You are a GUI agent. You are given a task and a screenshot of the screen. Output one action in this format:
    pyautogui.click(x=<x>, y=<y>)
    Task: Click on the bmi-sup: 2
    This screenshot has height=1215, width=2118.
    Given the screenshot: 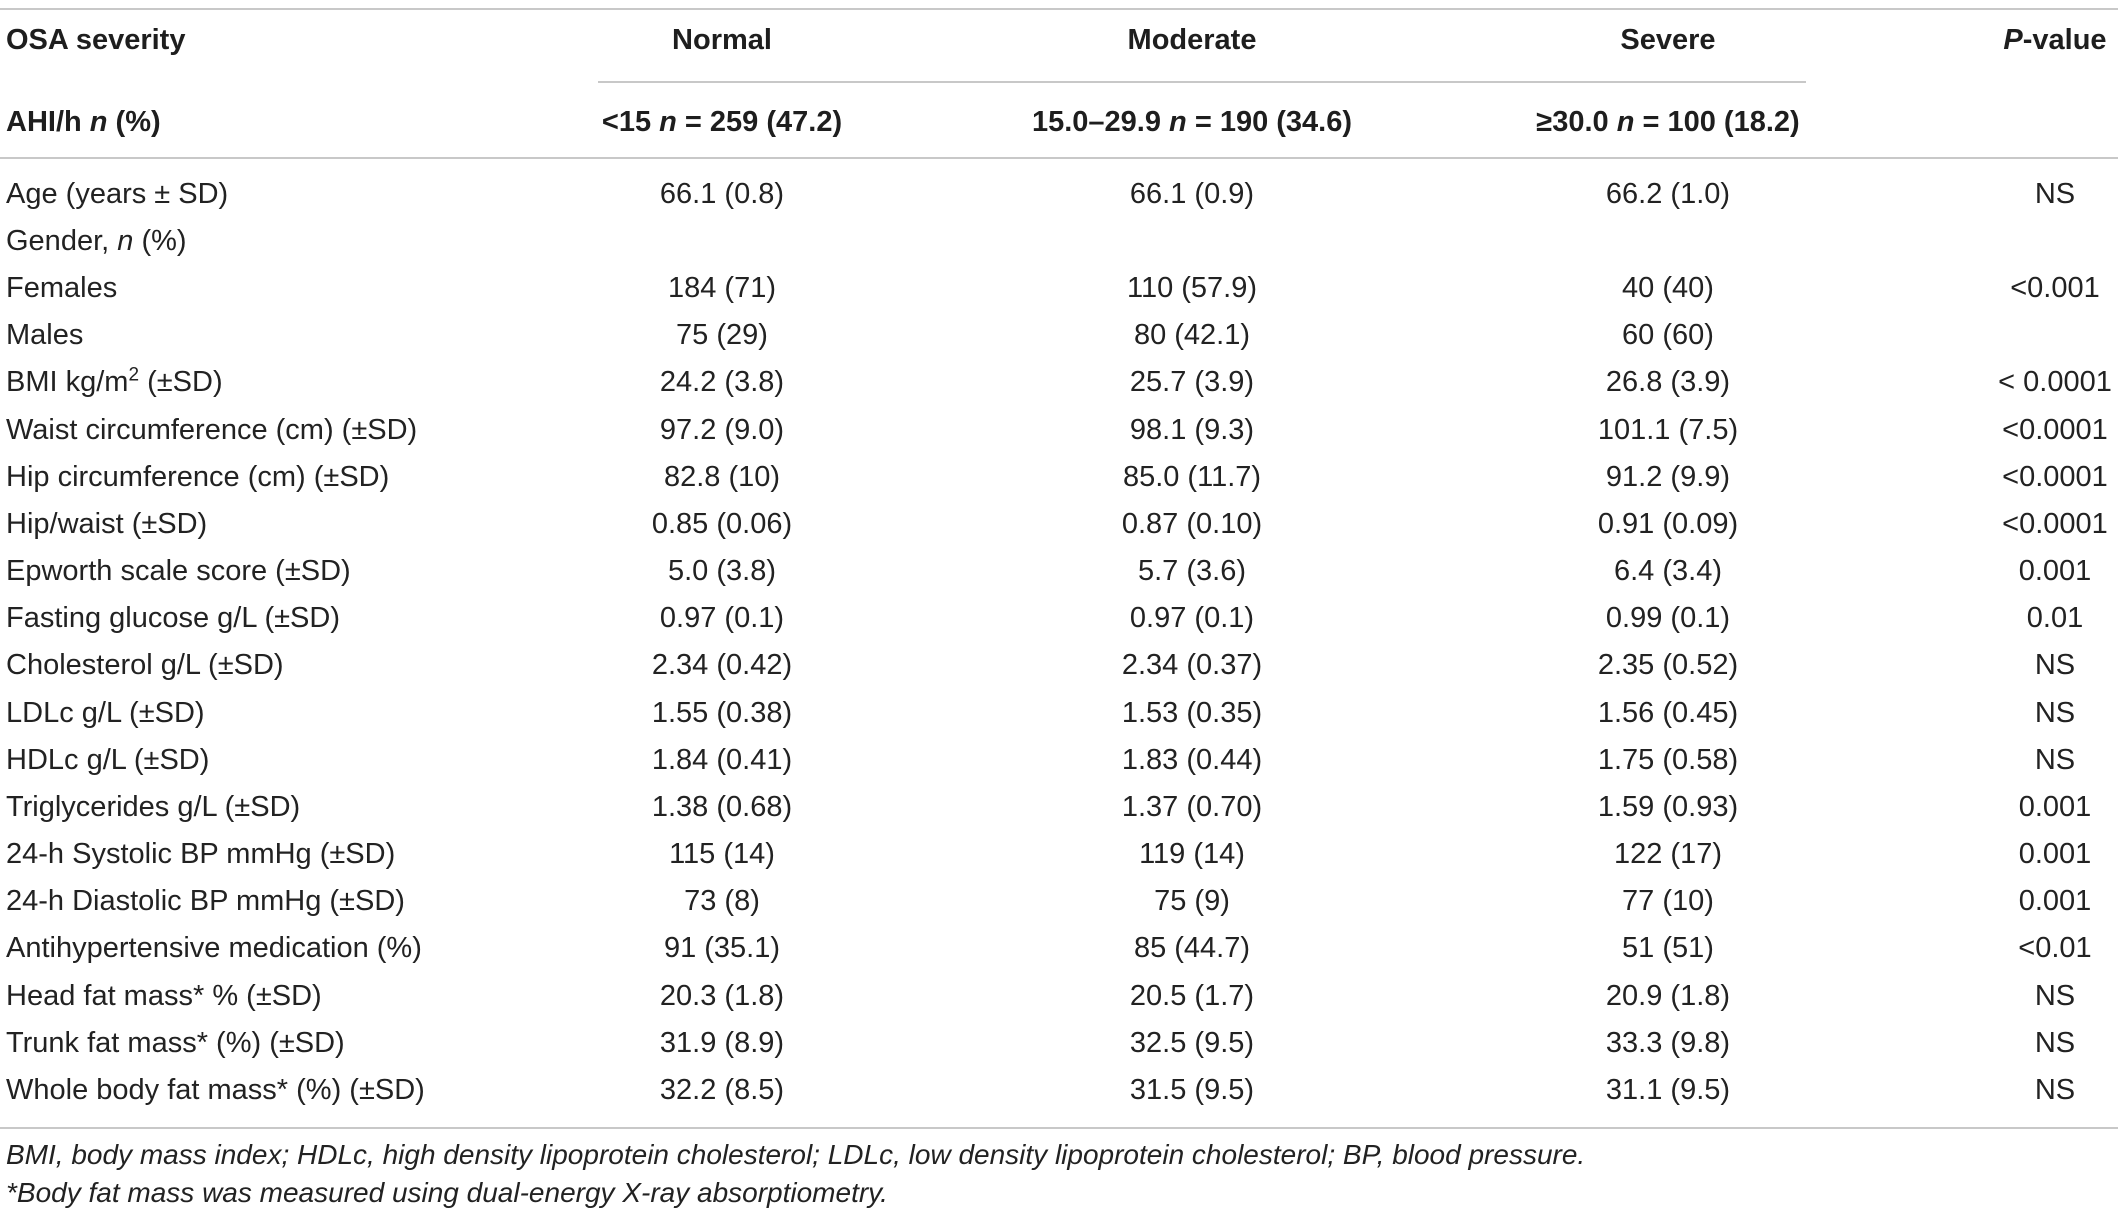 What is the action you would take?
    pyautogui.click(x=134, y=375)
    